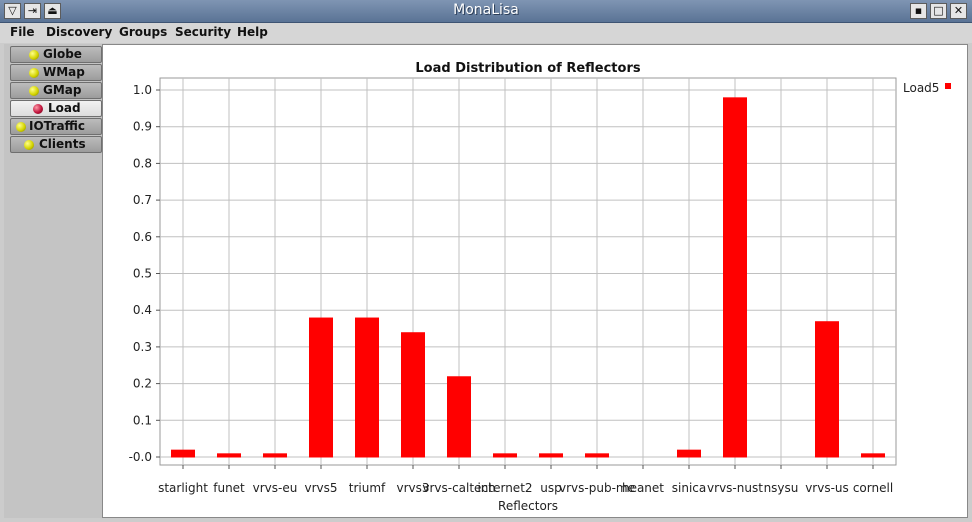 This screenshot has width=972, height=522. What do you see at coordinates (62, 90) in the screenshot?
I see `tab-label: GMap` at bounding box center [62, 90].